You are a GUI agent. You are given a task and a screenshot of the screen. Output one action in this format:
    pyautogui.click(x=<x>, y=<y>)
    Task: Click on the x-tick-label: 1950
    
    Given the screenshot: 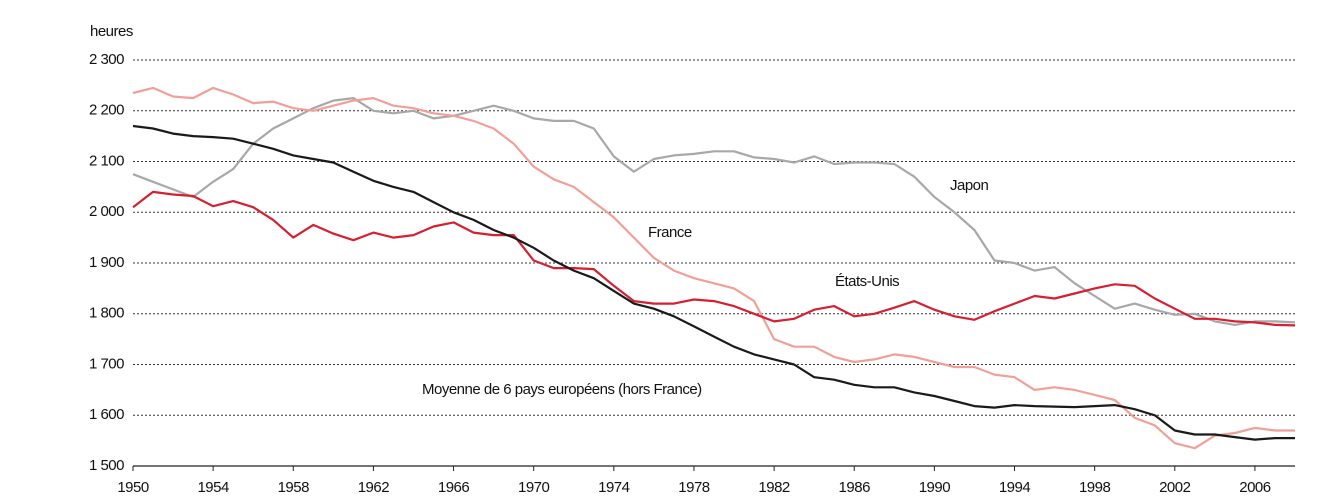 What is the action you would take?
    pyautogui.click(x=133, y=487)
    